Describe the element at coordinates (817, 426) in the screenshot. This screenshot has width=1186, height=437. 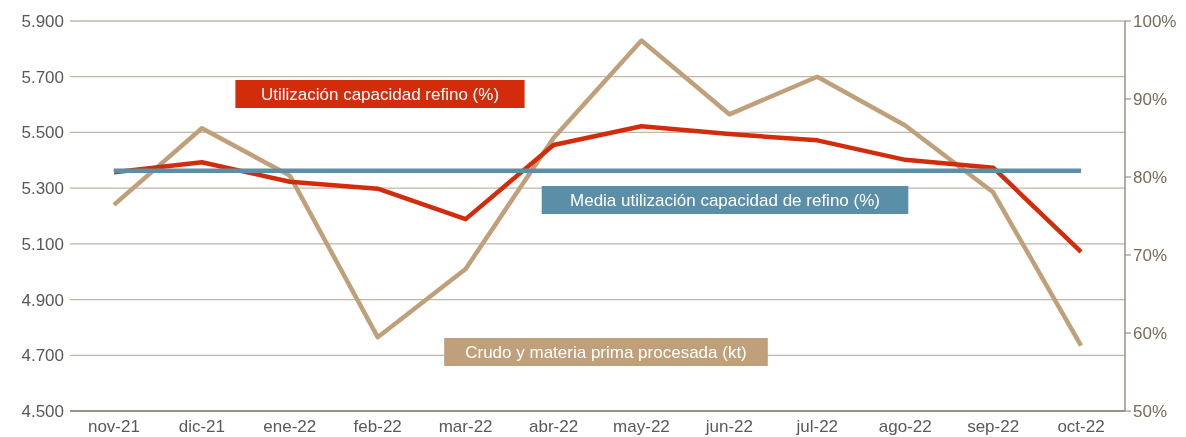
I see `x-tick-label: jul-22` at that location.